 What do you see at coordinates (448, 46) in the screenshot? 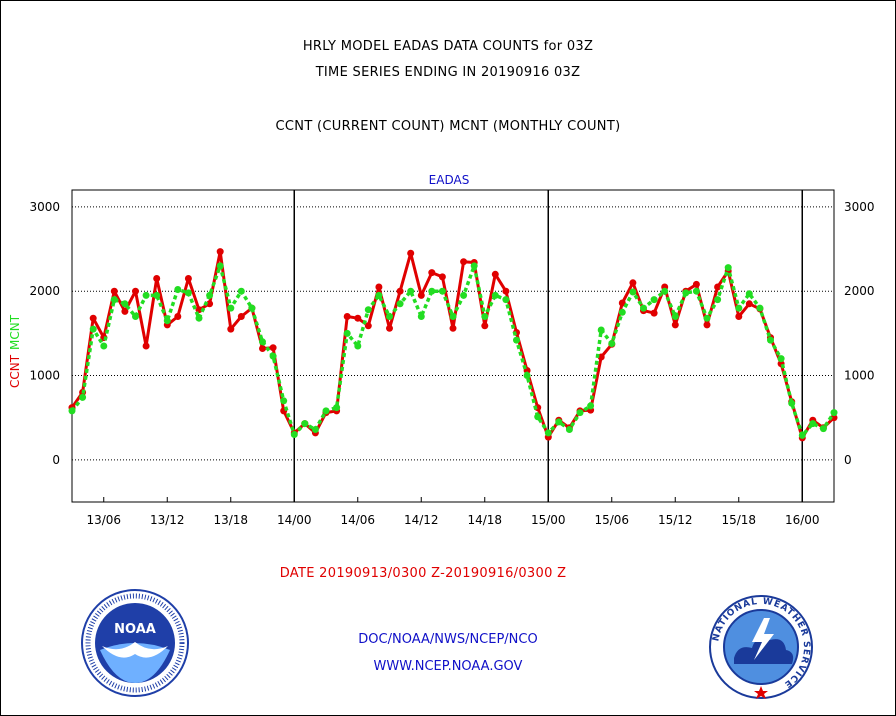
I see `header-title: HRLY MODEL EADAS DATA COUNTS for 03Z` at bounding box center [448, 46].